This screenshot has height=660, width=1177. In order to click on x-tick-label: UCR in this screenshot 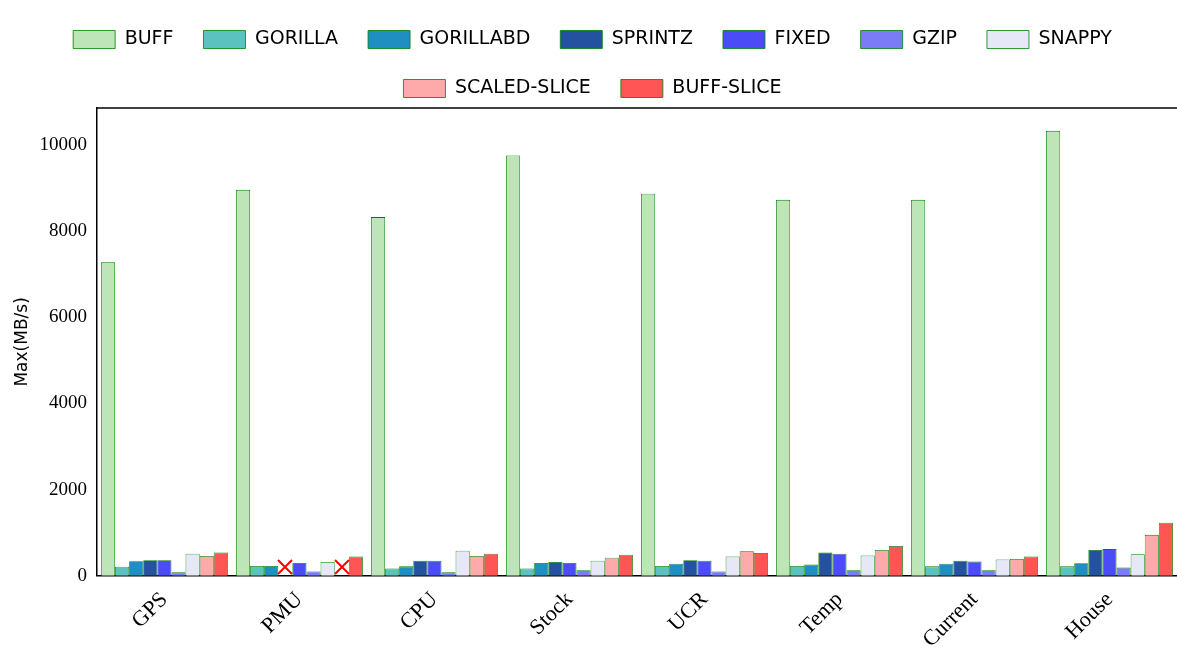, I will do `click(687, 610)`.